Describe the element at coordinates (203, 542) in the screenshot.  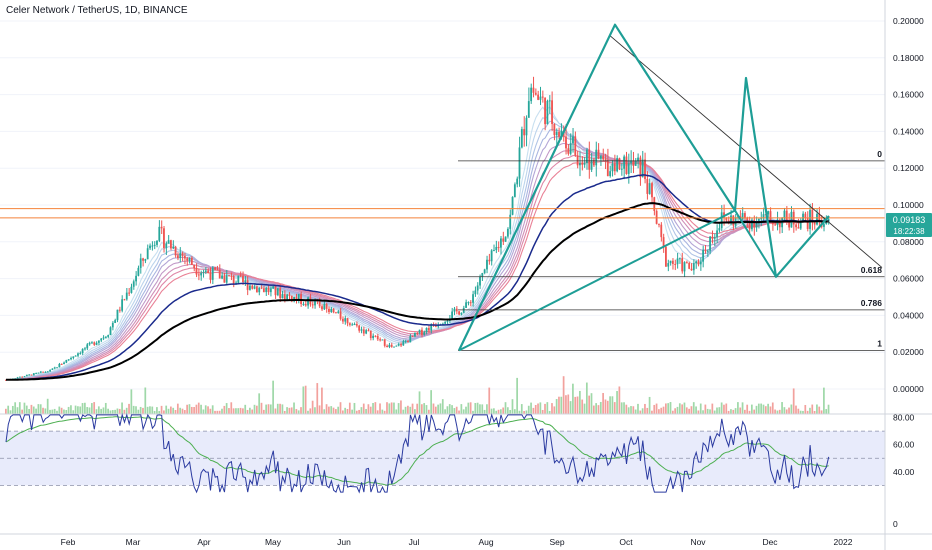
I see `time-tick-label: Apr` at that location.